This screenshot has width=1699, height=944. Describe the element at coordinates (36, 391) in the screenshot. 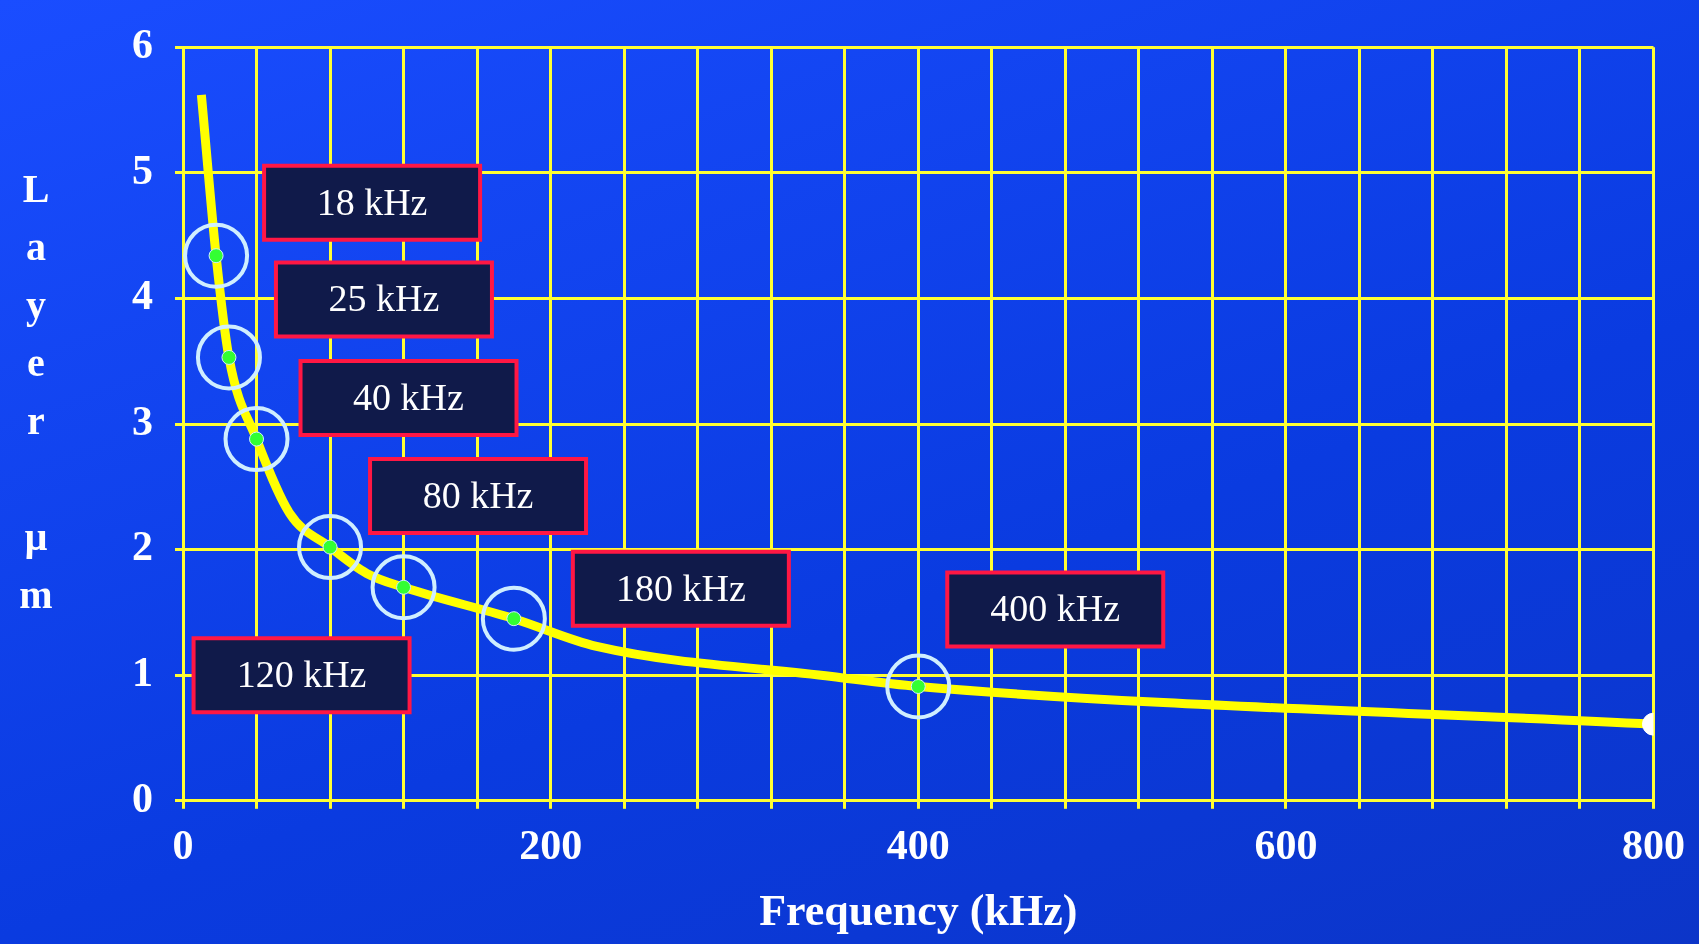

I see `text: Layer µm` at that location.